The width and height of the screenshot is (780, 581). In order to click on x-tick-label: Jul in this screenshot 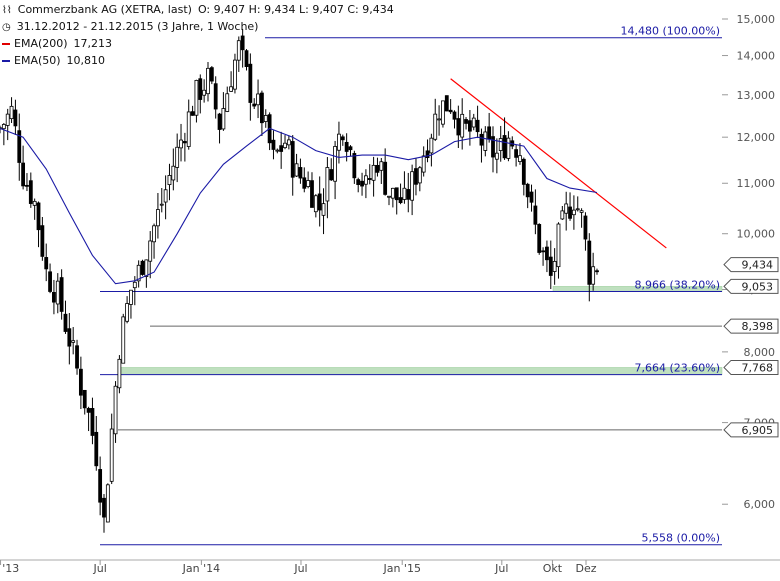, I will do `click(100, 568)`.